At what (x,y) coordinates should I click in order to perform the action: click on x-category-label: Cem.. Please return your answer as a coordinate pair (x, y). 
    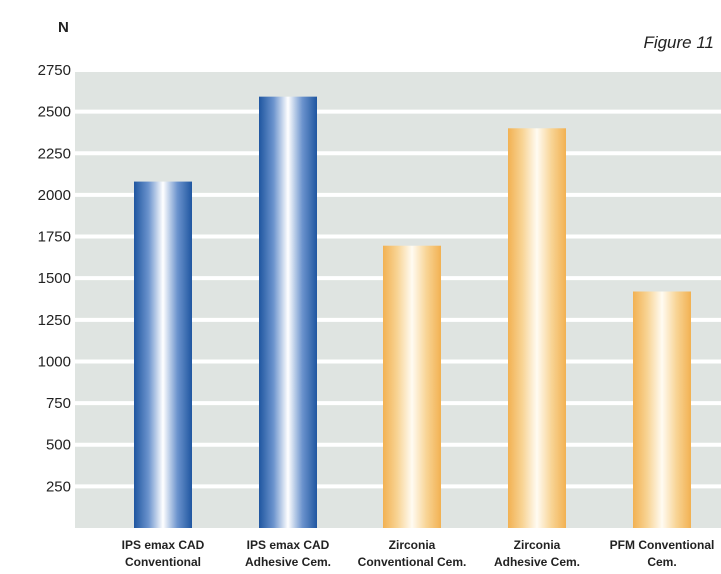
    Looking at the image, I should click on (661, 562).